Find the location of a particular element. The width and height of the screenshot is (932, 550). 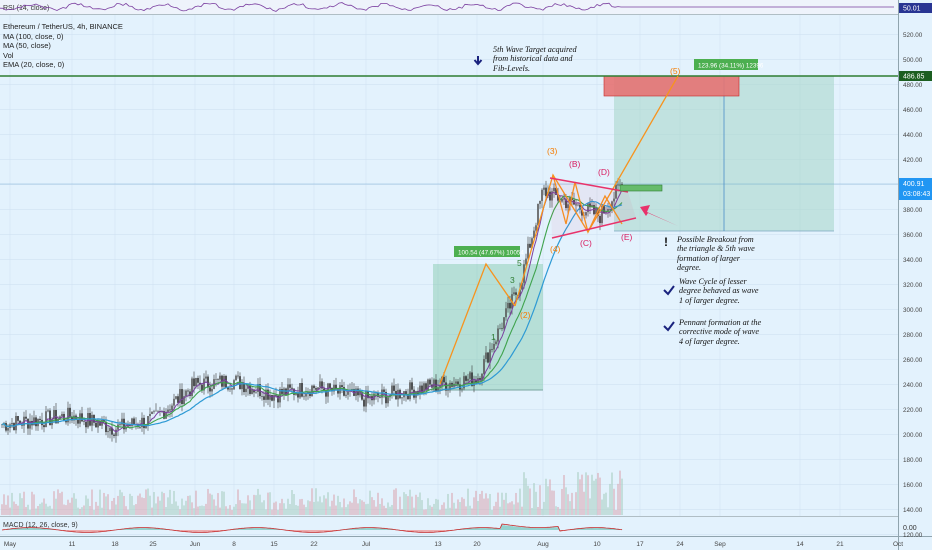

indicator-ma50: MA (50, close) is located at coordinates (27, 46).